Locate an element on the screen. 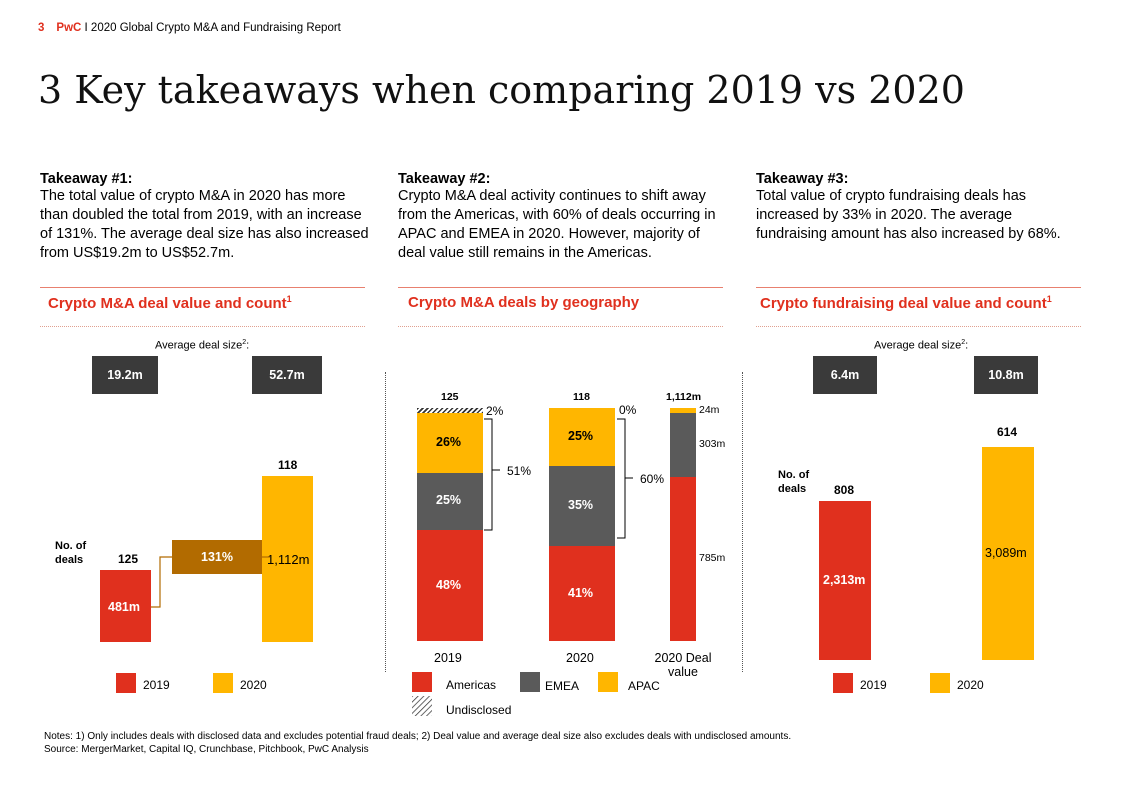 The image size is (1121, 790). geo-label-2019-apac: 26% is located at coordinates (449, 441).